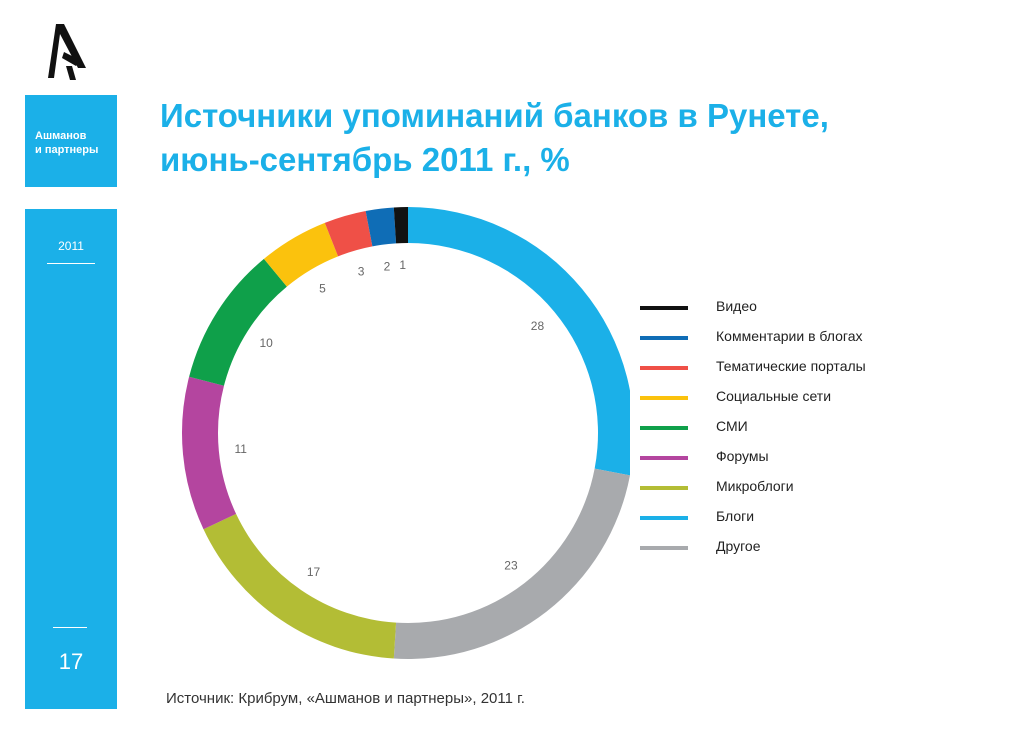 This screenshot has width=1024, height=741. Describe the element at coordinates (736, 306) in the screenshot. I see `legend-label: Видео` at that location.